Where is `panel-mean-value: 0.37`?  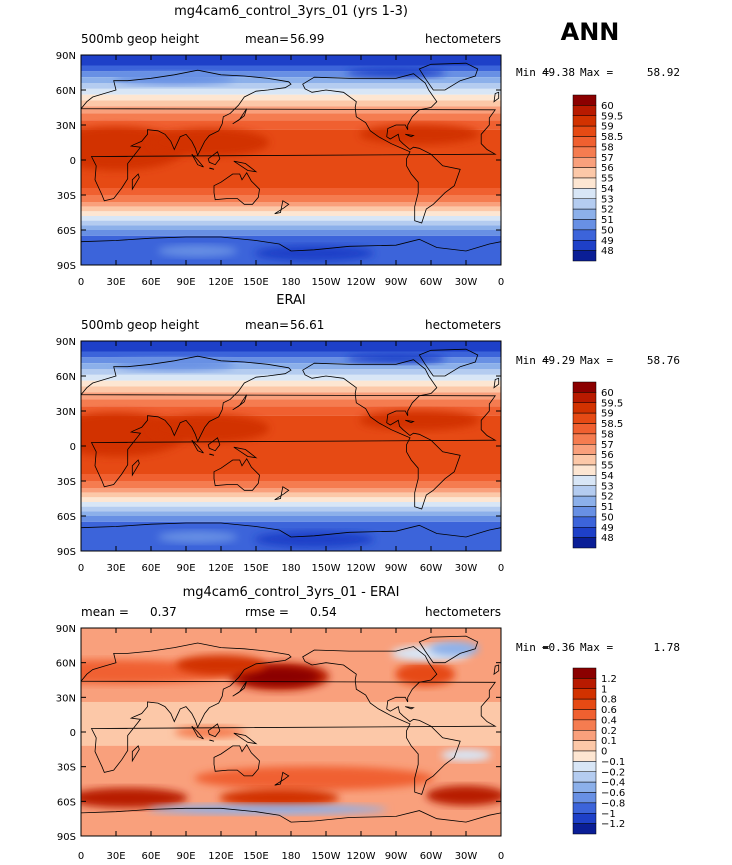
panel-mean-value: 0.37 is located at coordinates (163, 612).